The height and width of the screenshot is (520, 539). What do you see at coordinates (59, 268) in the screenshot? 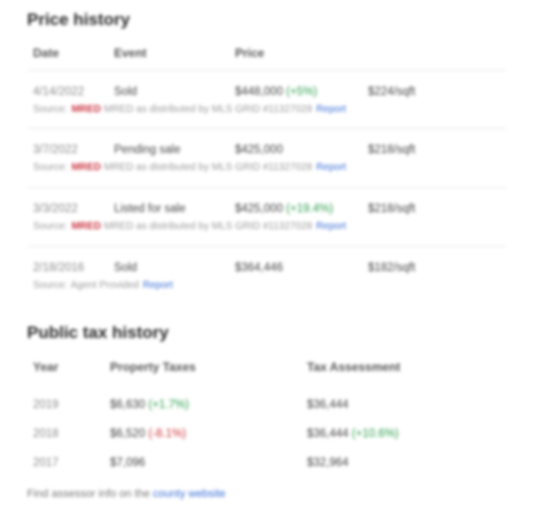
I see `row-date: 2/18/2016` at bounding box center [59, 268].